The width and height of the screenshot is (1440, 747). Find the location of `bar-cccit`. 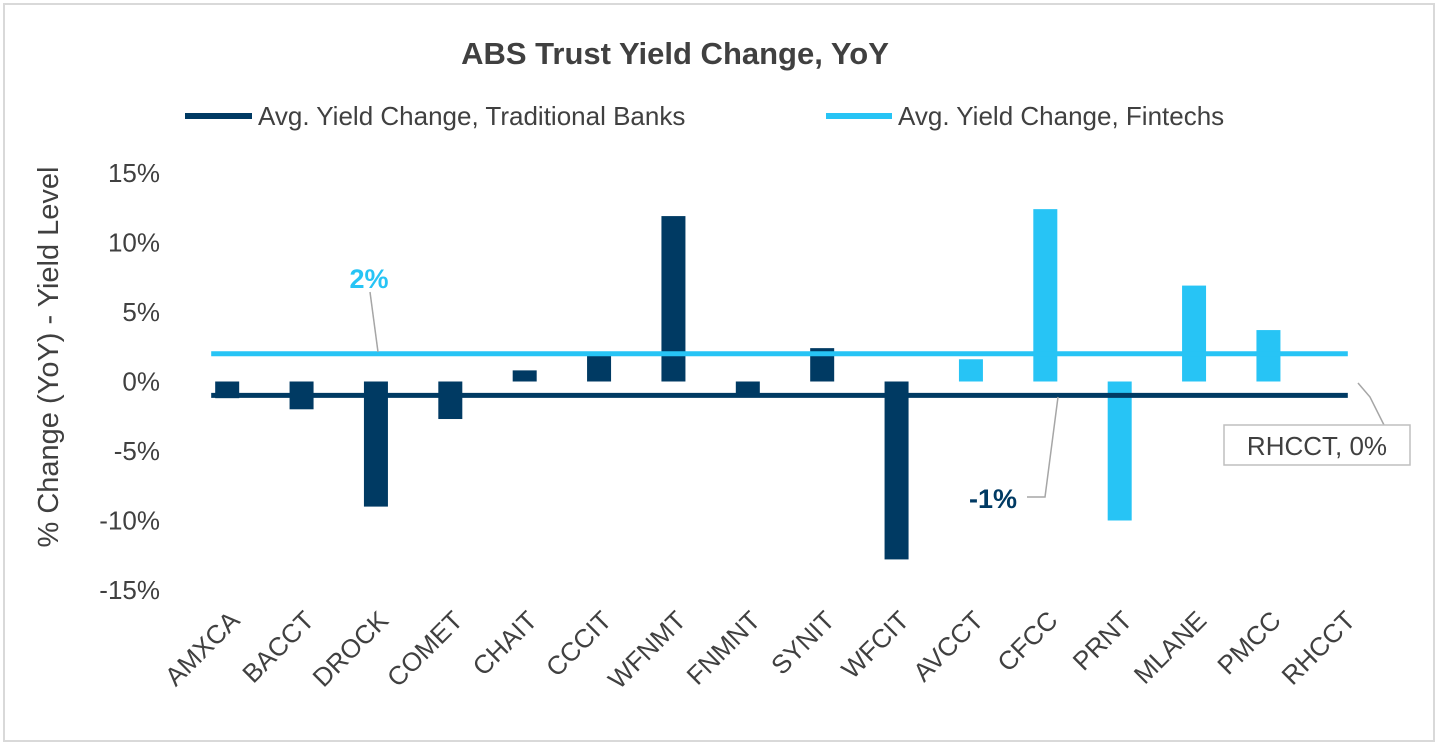

bar-cccit is located at coordinates (599, 367).